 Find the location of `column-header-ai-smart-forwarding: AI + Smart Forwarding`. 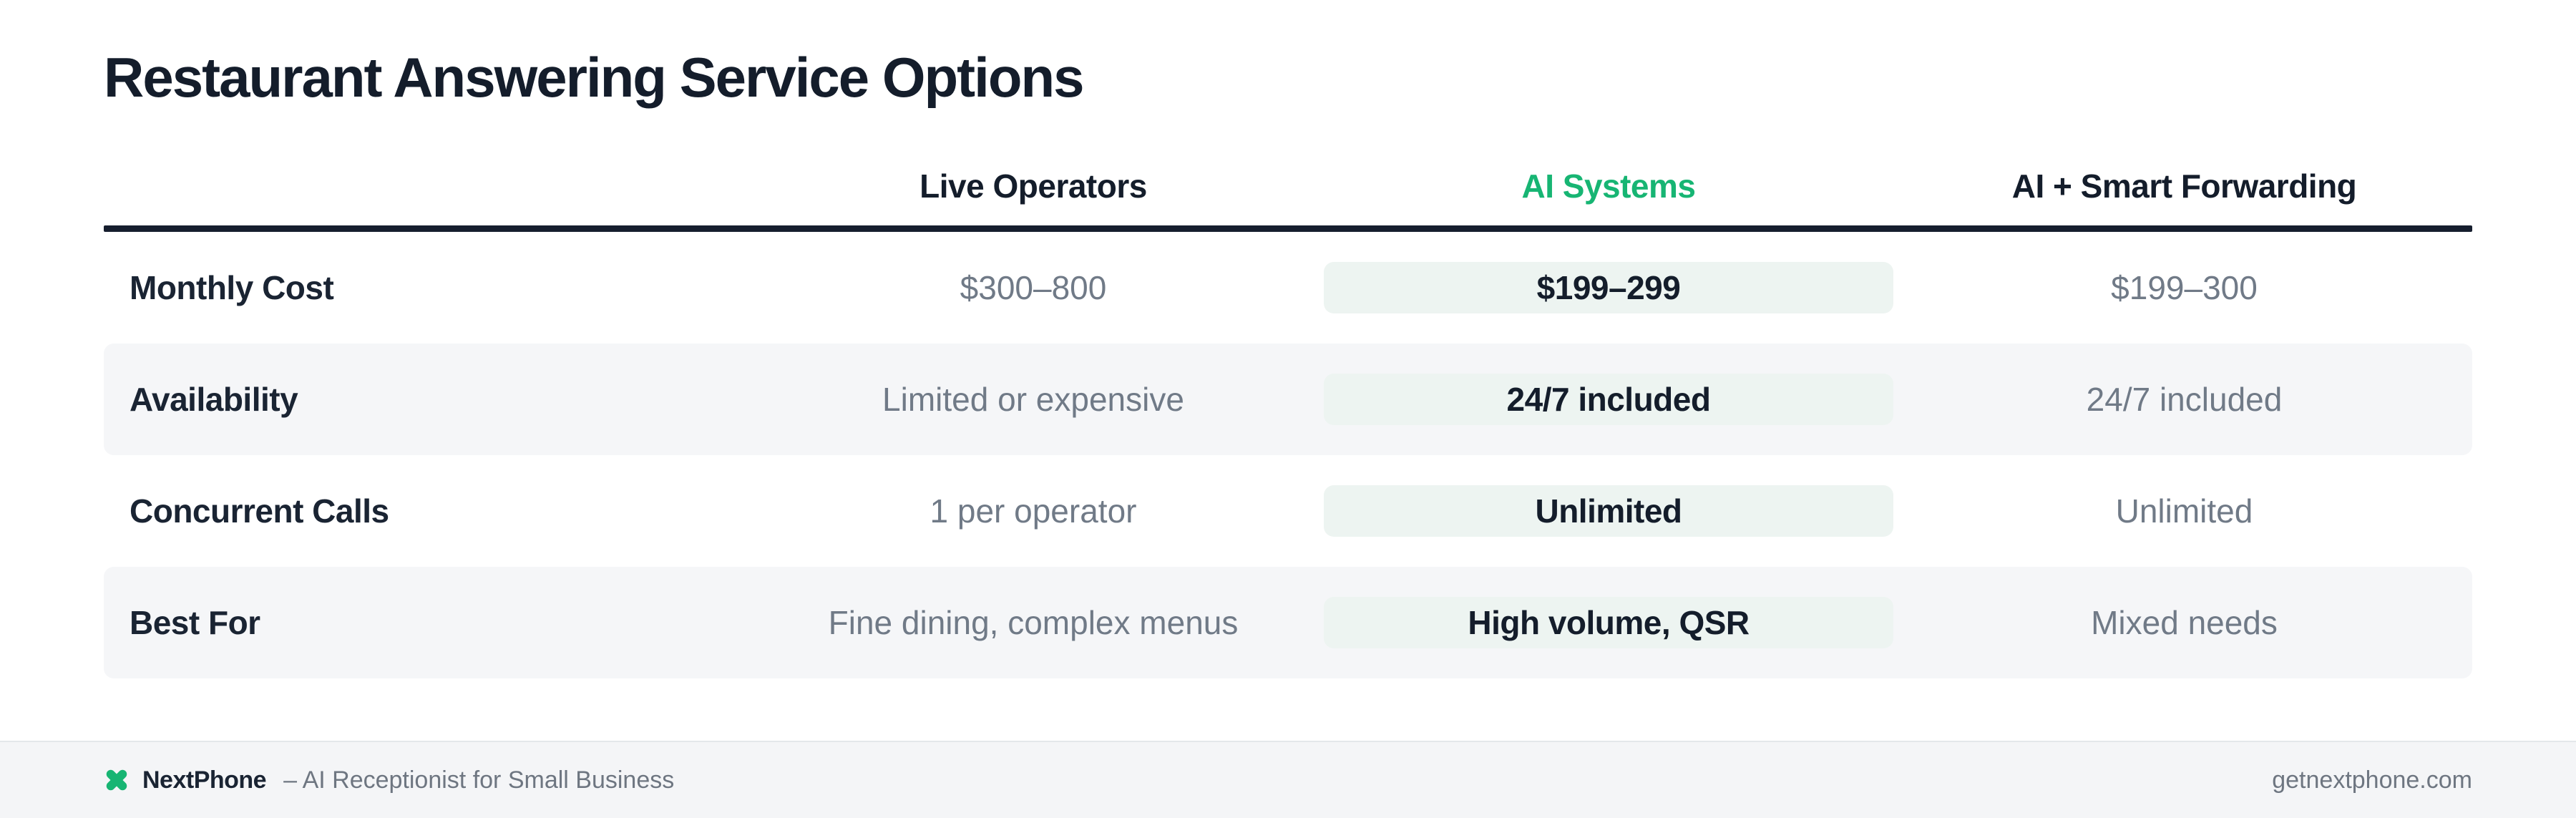

column-header-ai-smart-forwarding: AI + Smart Forwarding is located at coordinates (2184, 186).